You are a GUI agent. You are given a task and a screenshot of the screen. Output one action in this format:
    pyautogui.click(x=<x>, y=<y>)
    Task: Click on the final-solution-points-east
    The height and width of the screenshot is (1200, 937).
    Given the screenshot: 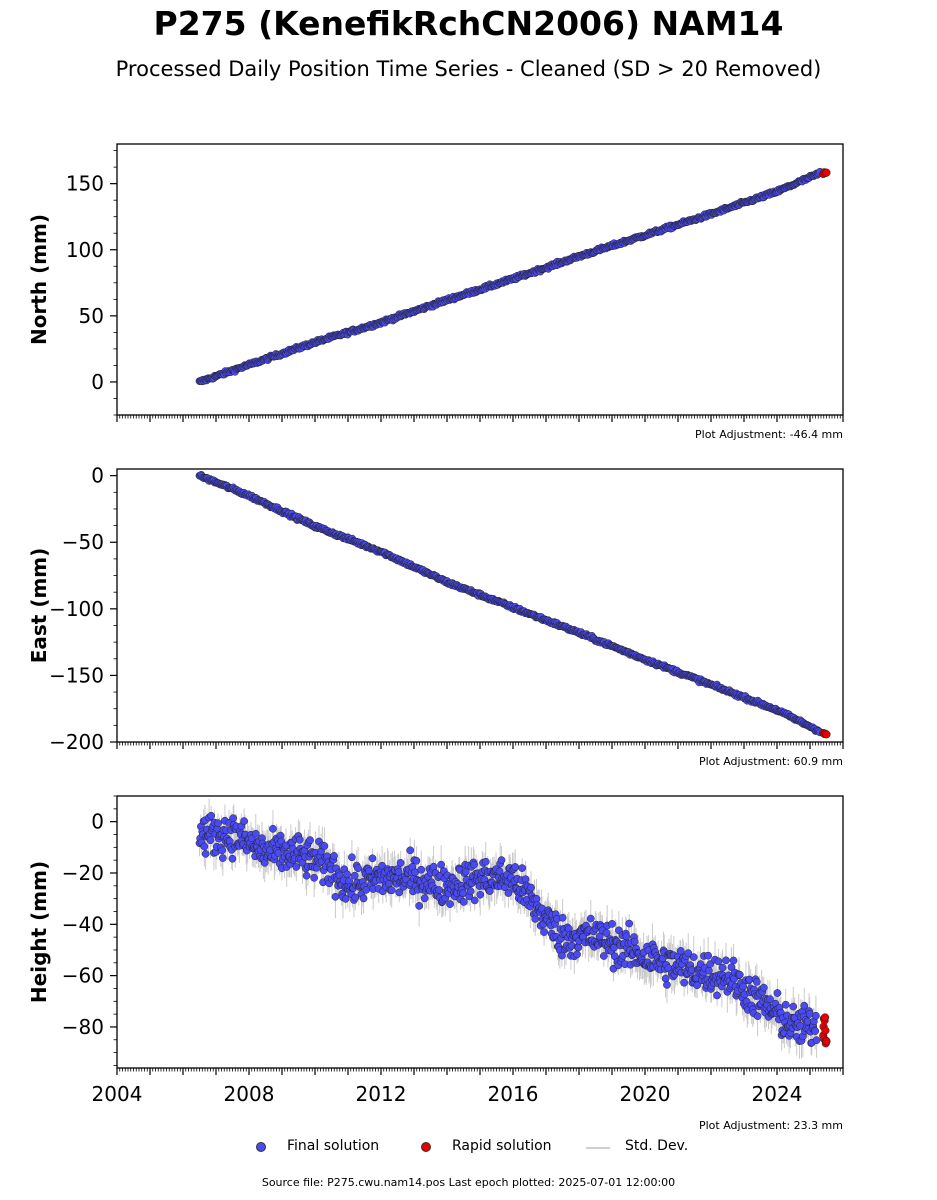 What is the action you would take?
    pyautogui.click(x=509, y=603)
    